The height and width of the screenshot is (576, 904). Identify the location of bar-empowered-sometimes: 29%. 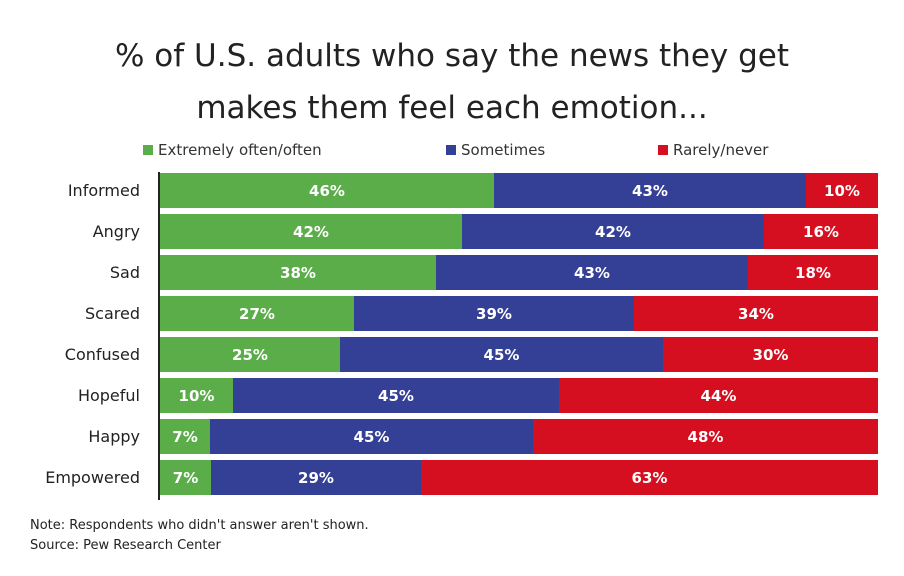
(316, 477).